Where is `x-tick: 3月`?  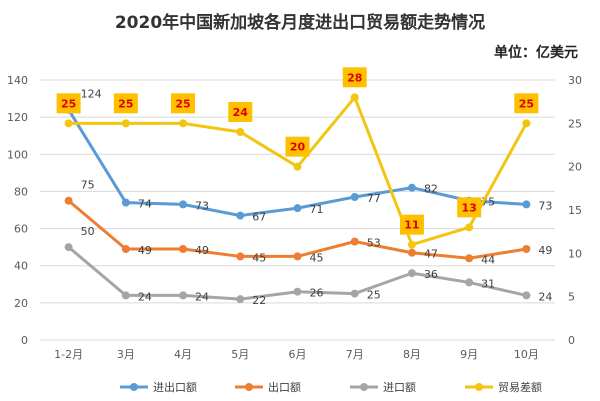
x-tick: 3月 is located at coordinates (126, 354).